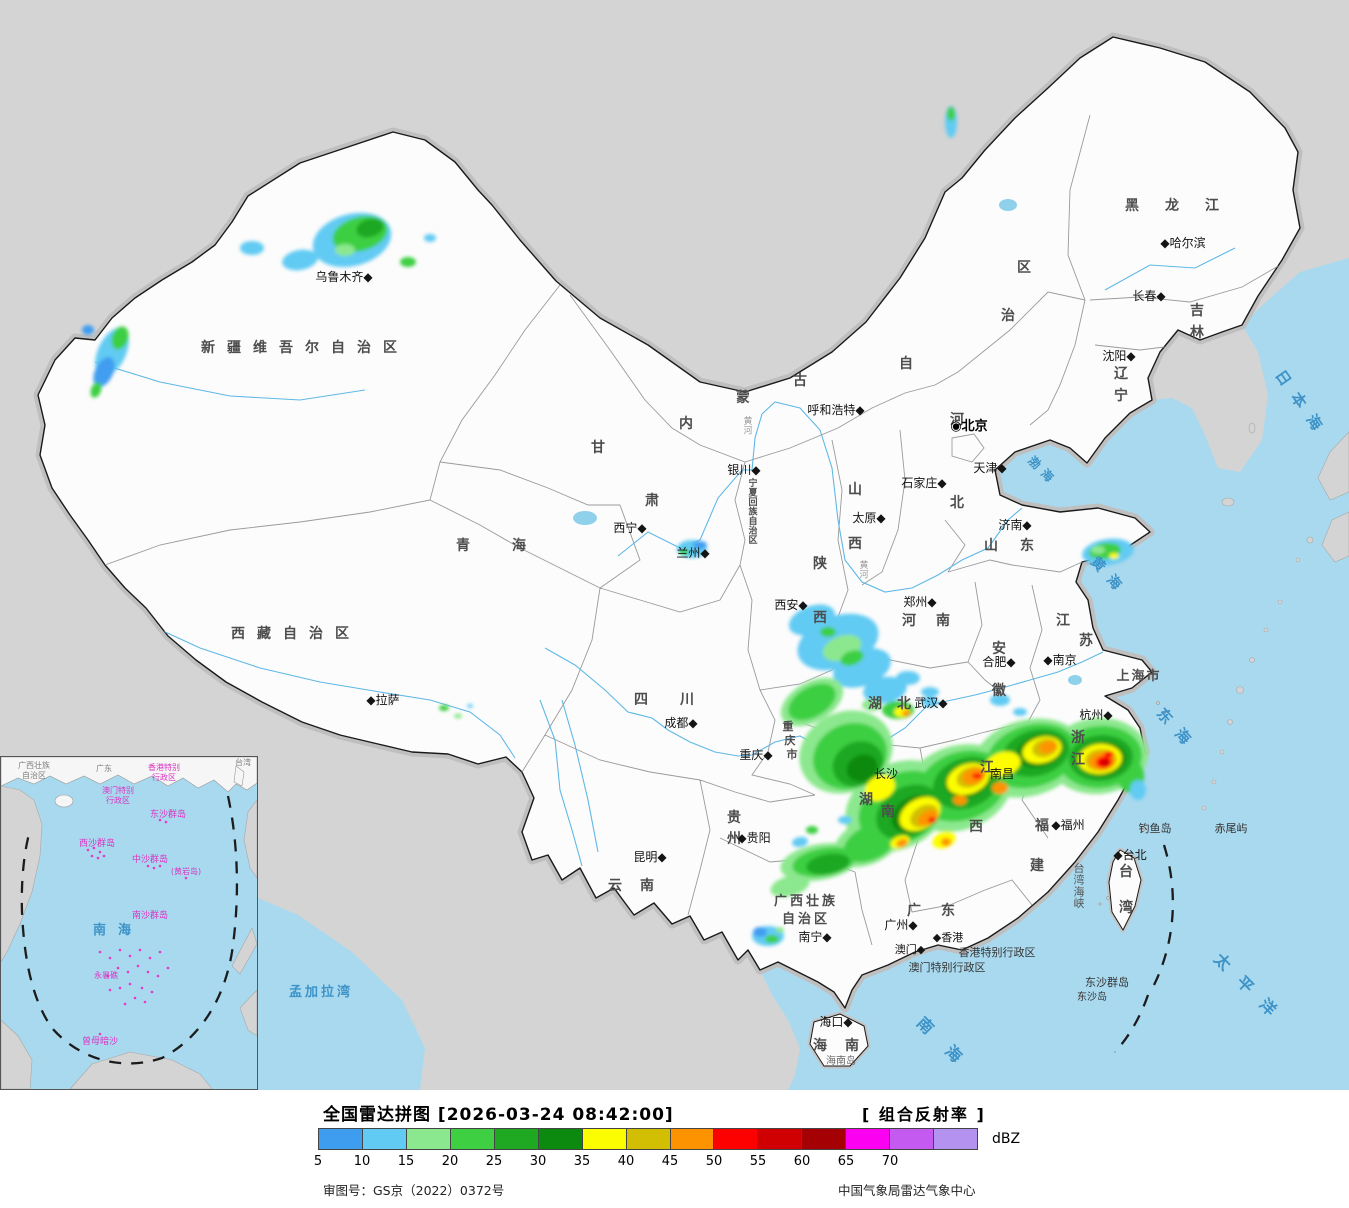  I want to click on map-label: 台湾, so click(243, 762).